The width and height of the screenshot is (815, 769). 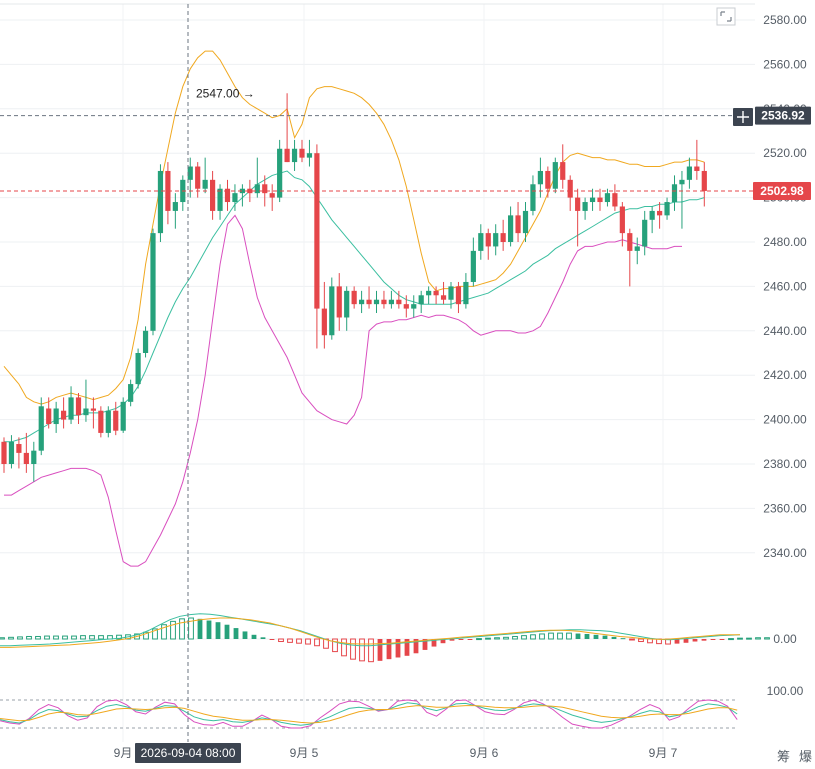 I want to click on expand-corner-icon, so click(x=726, y=16).